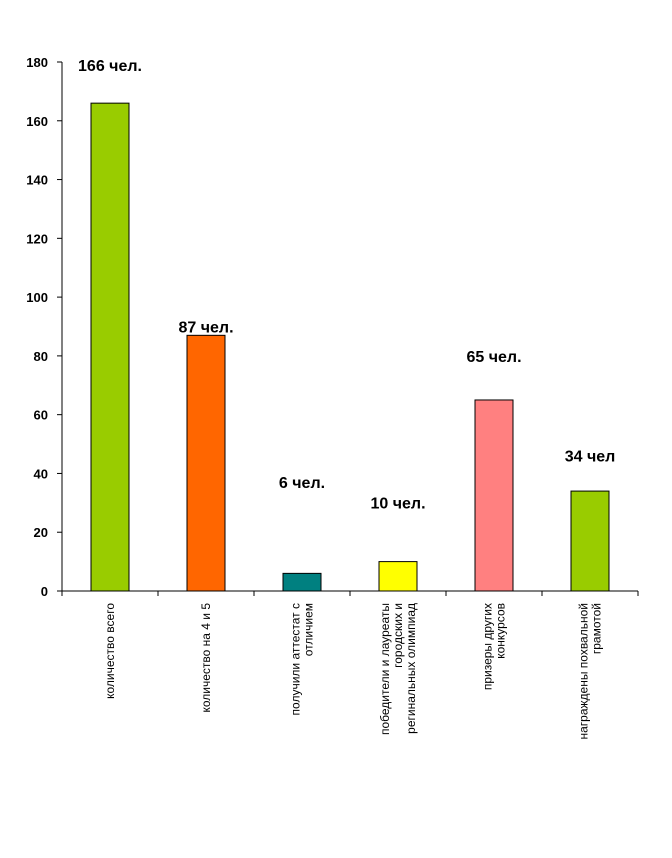  Describe the element at coordinates (41, 532) in the screenshot. I see `y-tick-label: 20` at that location.